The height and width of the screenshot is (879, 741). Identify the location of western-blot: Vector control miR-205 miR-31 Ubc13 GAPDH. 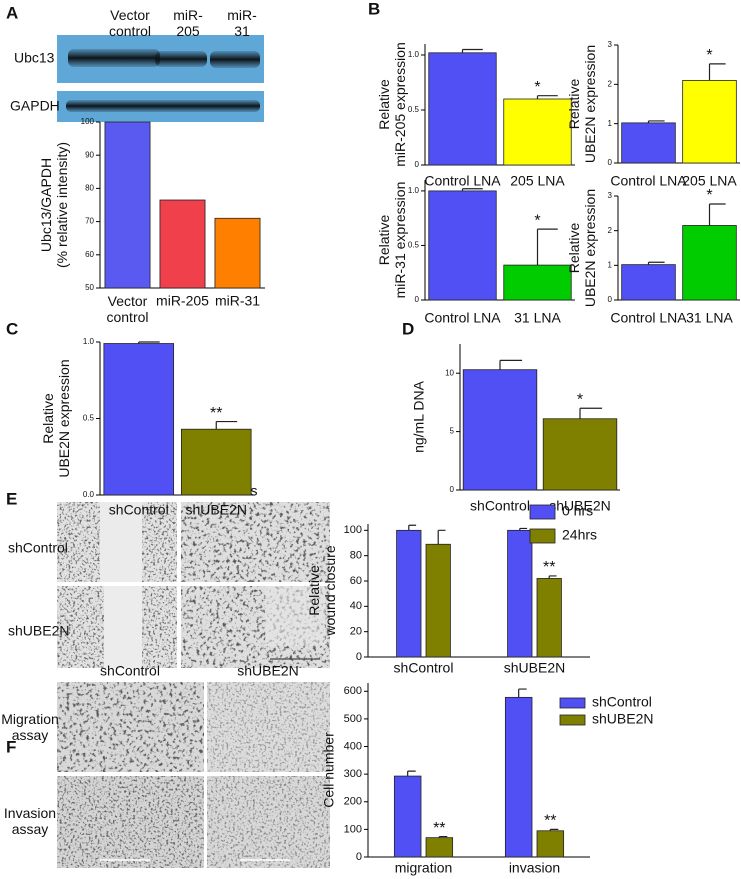
(137, 64).